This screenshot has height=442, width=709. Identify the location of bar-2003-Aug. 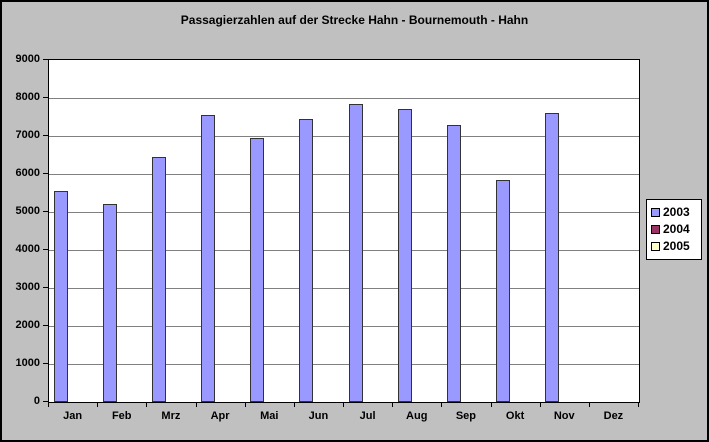
(404, 255).